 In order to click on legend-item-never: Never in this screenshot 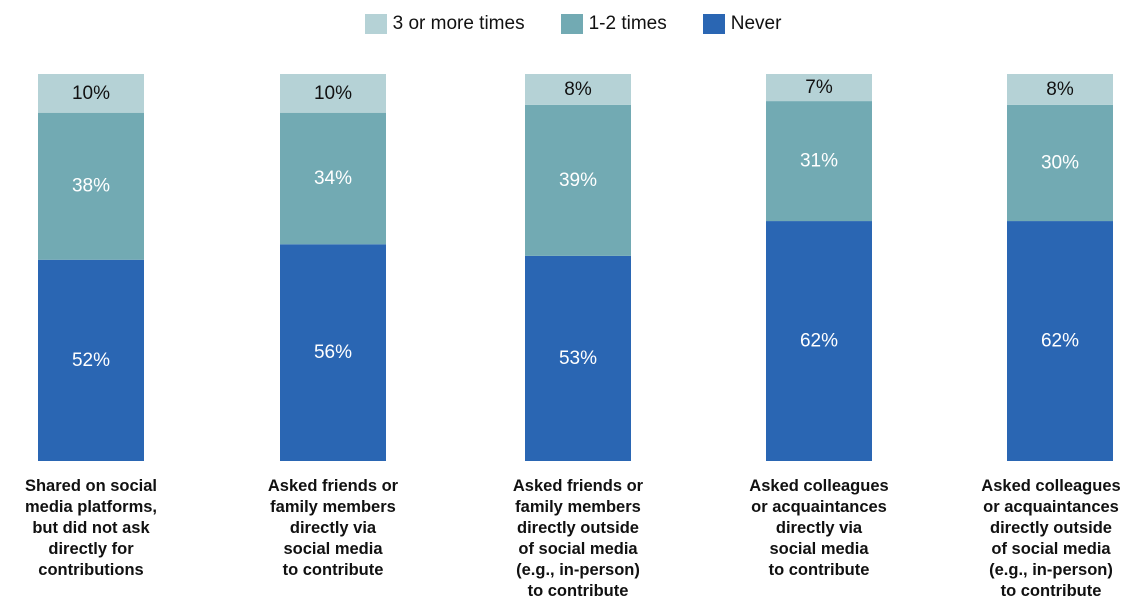, I will do `click(742, 24)`.